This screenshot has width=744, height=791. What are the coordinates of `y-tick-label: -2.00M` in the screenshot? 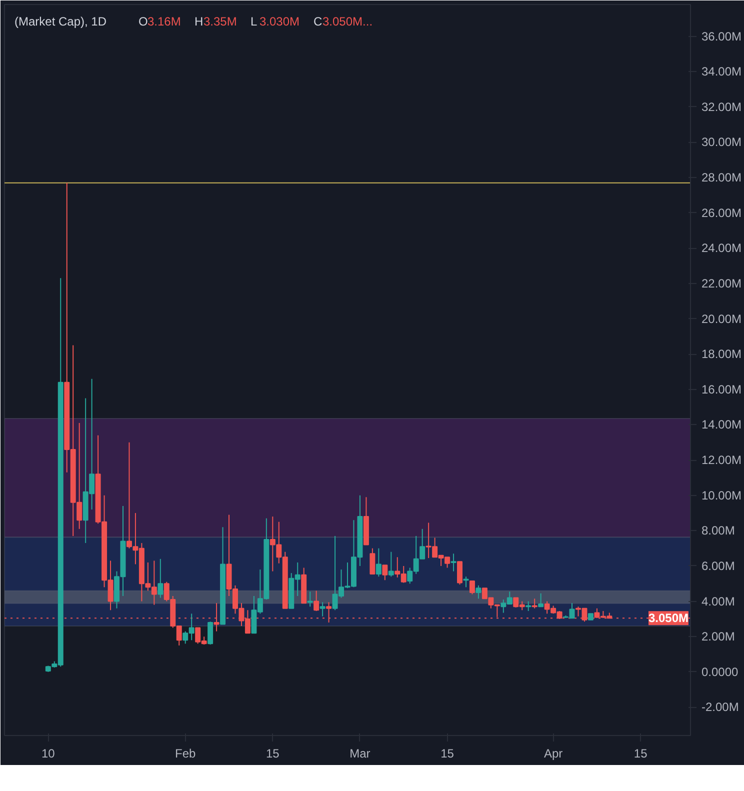 It's located at (720, 707).